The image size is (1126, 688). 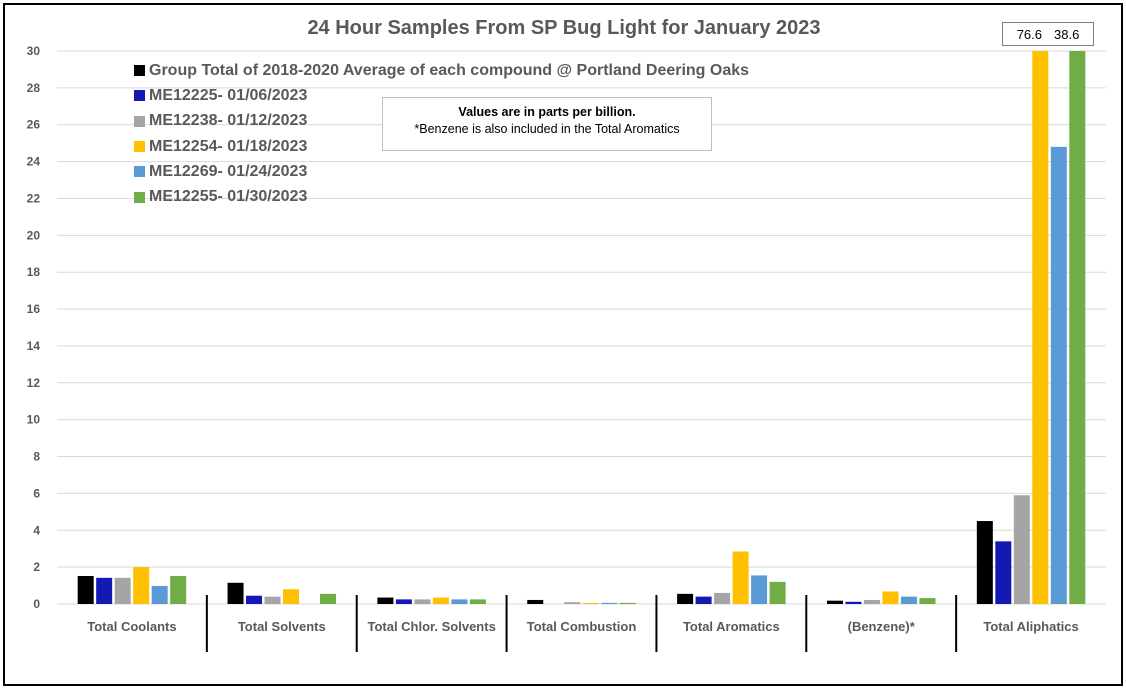 I want to click on x-tick-label: Total Combustion, so click(x=582, y=626).